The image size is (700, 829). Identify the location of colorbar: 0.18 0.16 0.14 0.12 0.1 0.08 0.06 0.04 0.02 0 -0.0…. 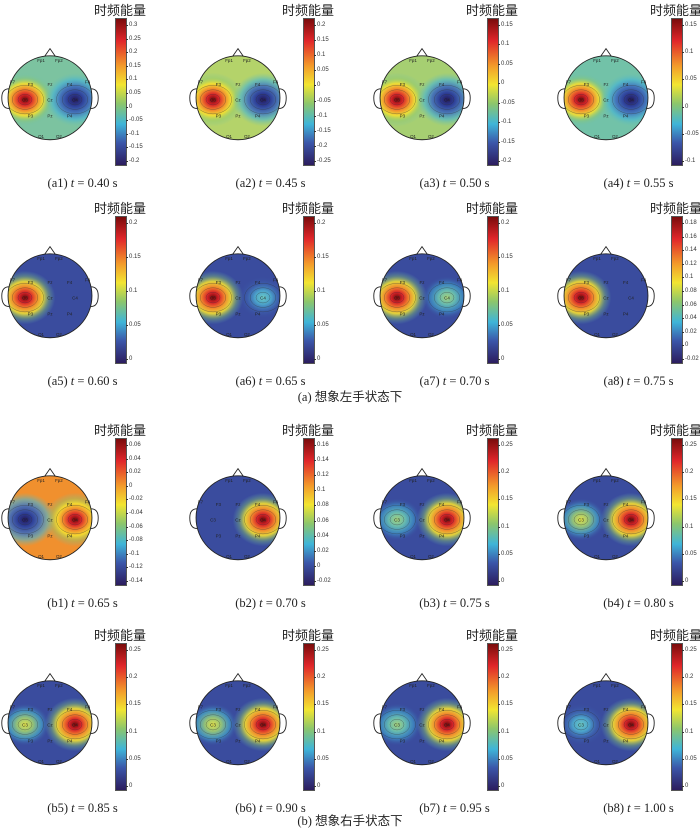
(685, 290).